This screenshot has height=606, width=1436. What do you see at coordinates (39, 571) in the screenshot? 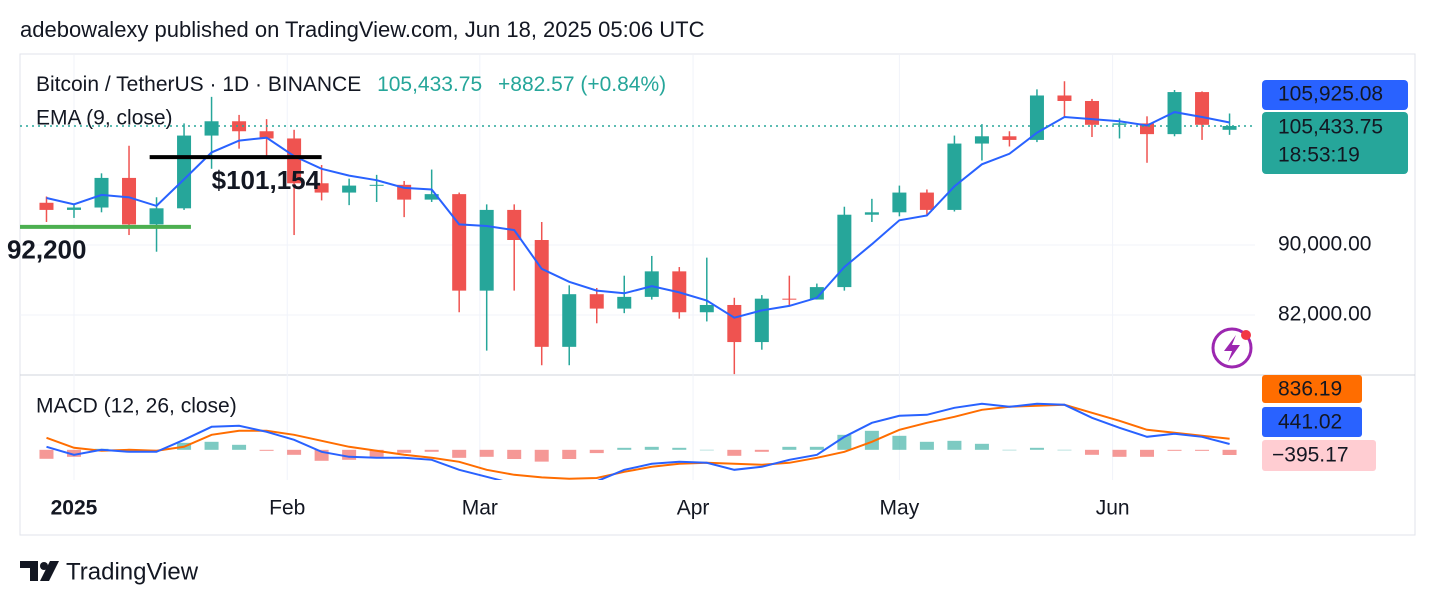
I see `brand-logo` at bounding box center [39, 571].